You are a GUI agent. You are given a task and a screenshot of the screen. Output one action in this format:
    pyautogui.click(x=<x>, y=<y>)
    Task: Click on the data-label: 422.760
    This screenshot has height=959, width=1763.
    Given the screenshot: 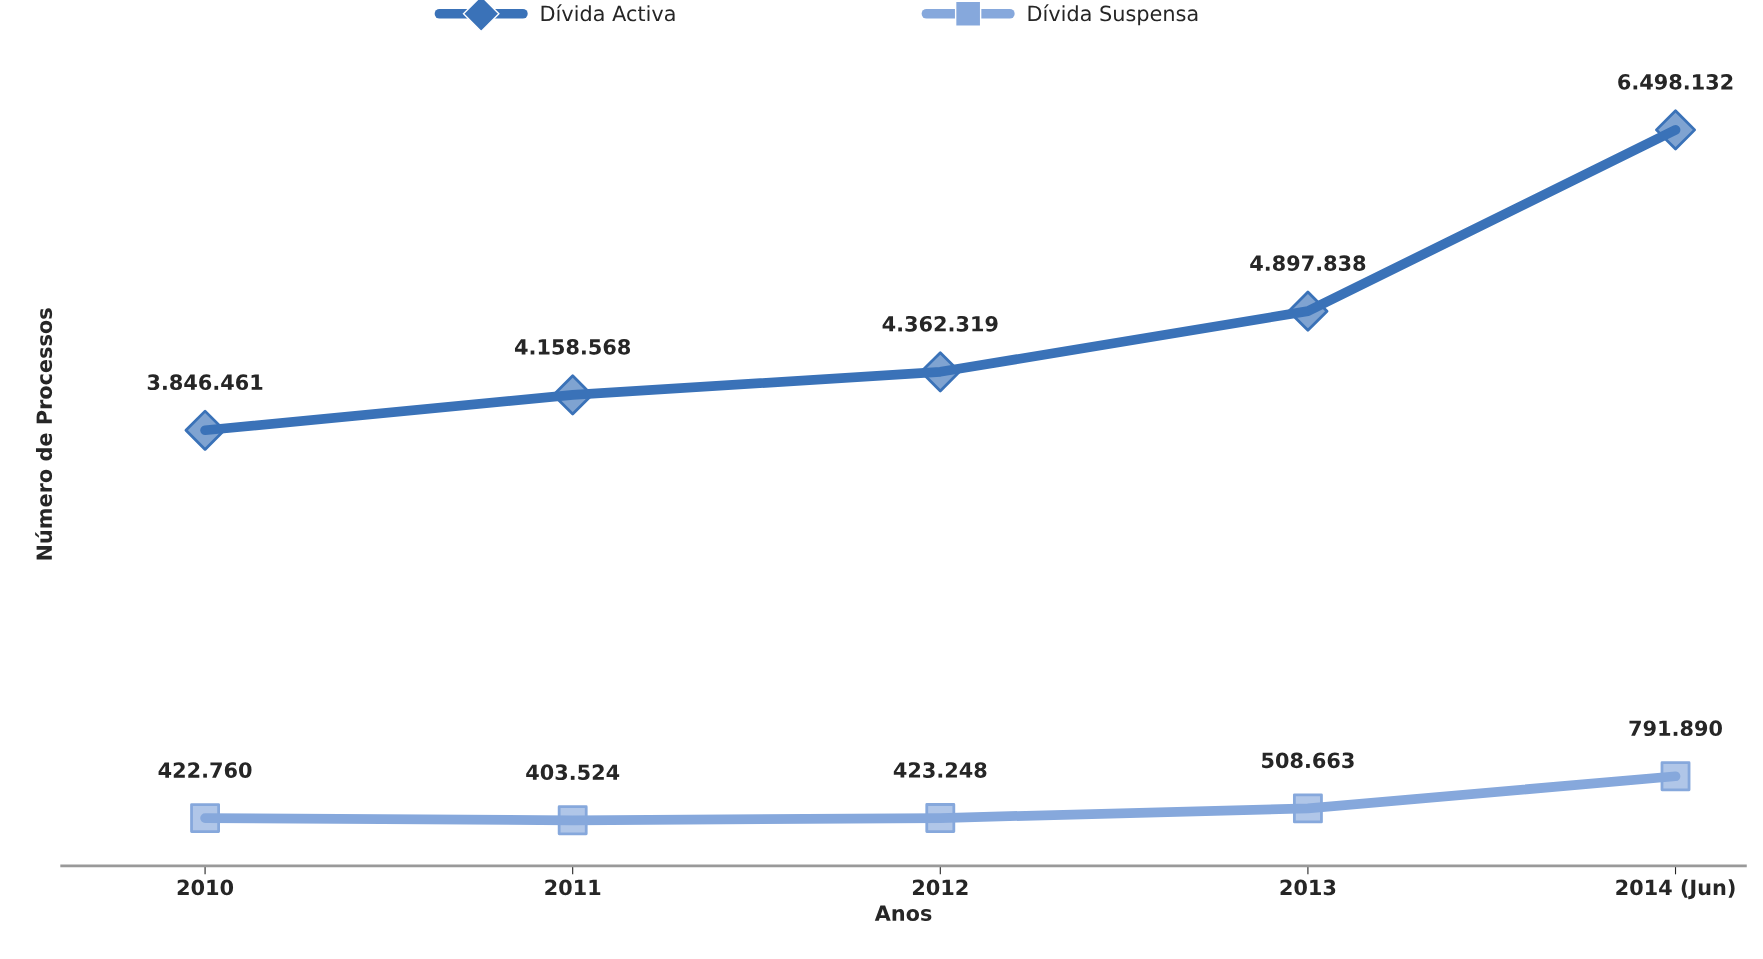 What is the action you would take?
    pyautogui.click(x=205, y=770)
    